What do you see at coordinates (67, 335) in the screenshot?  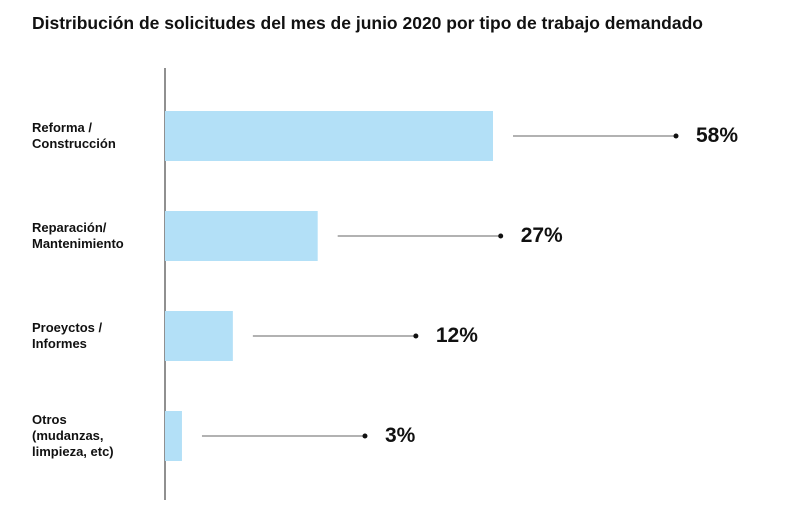 I see `y-tick-label: Proeyctos / Informes` at bounding box center [67, 335].